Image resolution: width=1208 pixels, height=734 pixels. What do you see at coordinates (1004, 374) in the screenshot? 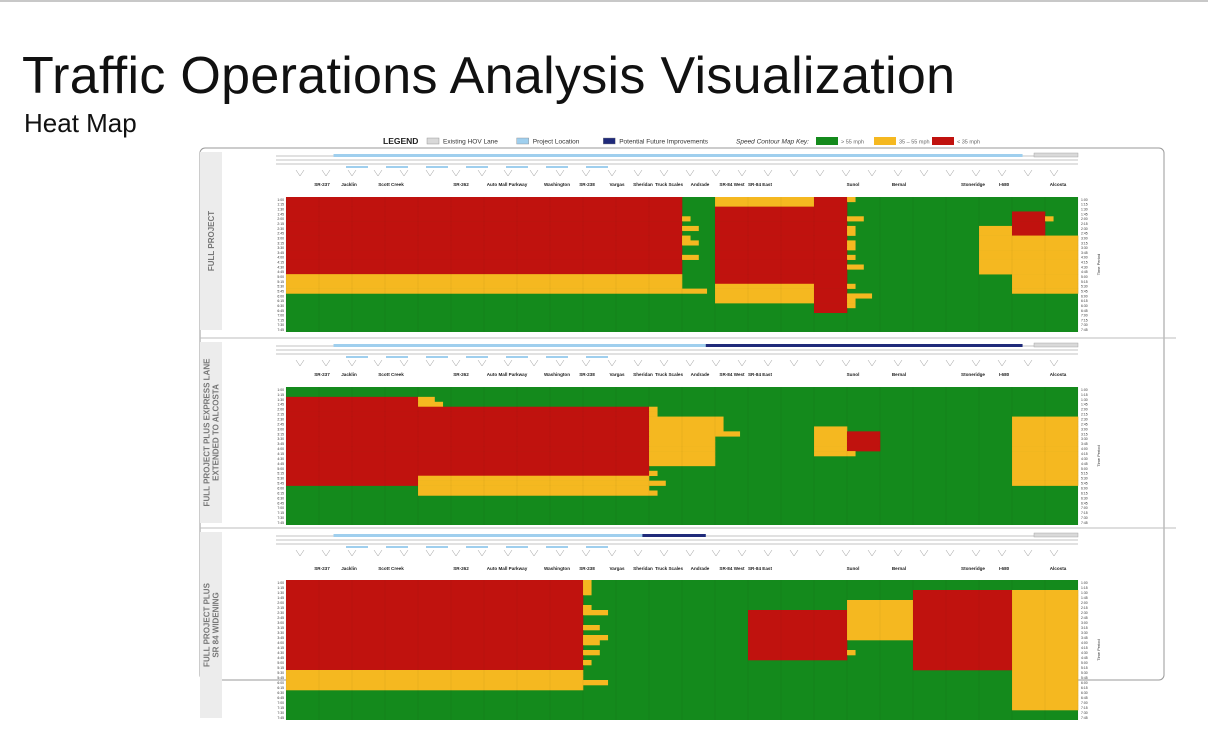
I see `location-label: I-680` at bounding box center [1004, 374].